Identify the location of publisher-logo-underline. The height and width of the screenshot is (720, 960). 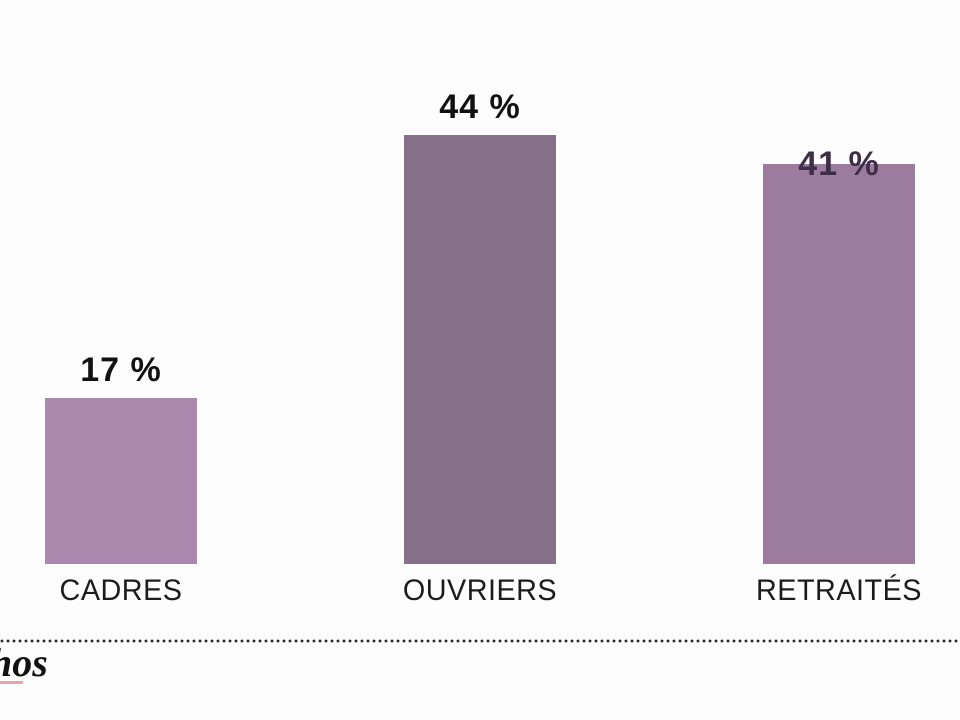
(11, 682).